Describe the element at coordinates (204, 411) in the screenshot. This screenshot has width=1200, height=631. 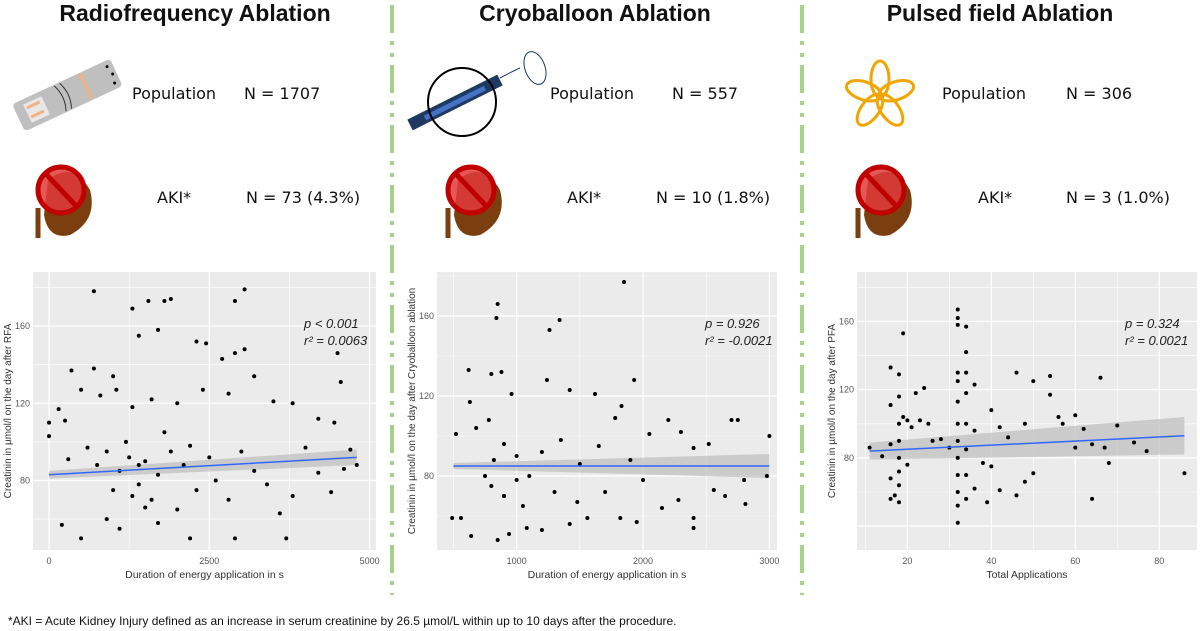
I see `plot-panel` at that location.